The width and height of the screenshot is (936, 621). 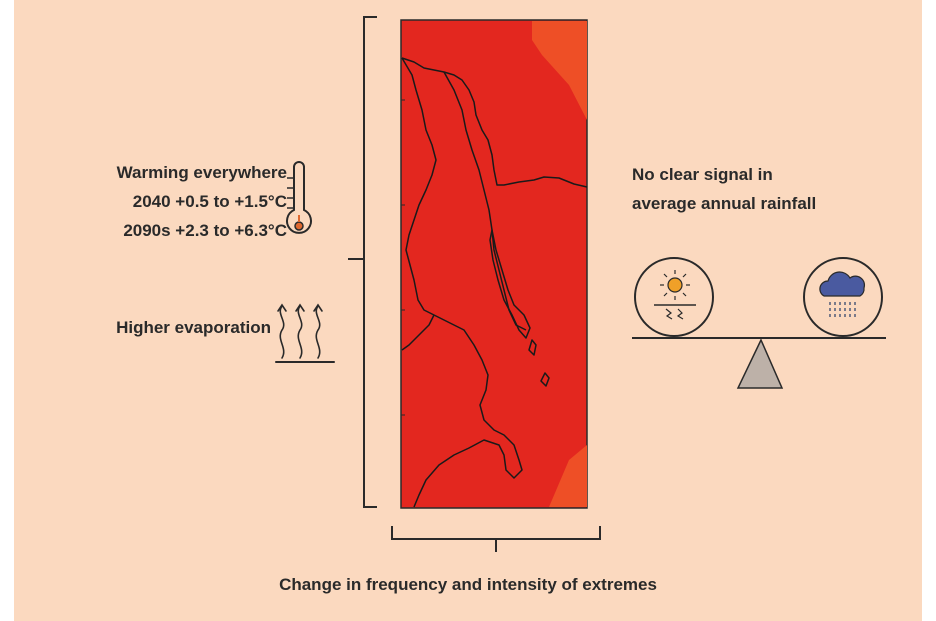 I want to click on horizontal-bracket, so click(x=496, y=539).